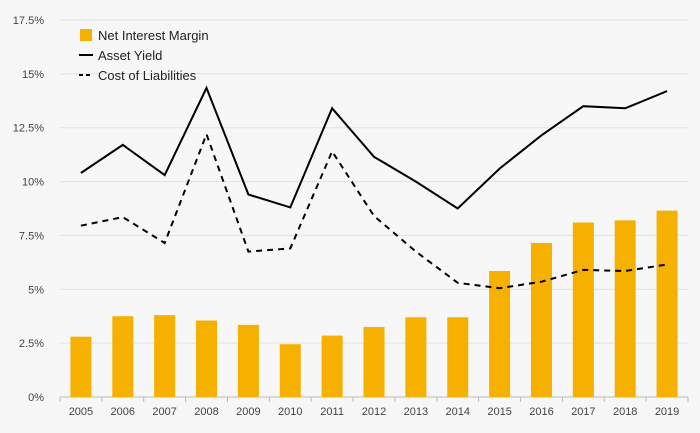 The image size is (700, 433). Describe the element at coordinates (667, 412) in the screenshot. I see `x-tick-label: 2019` at that location.